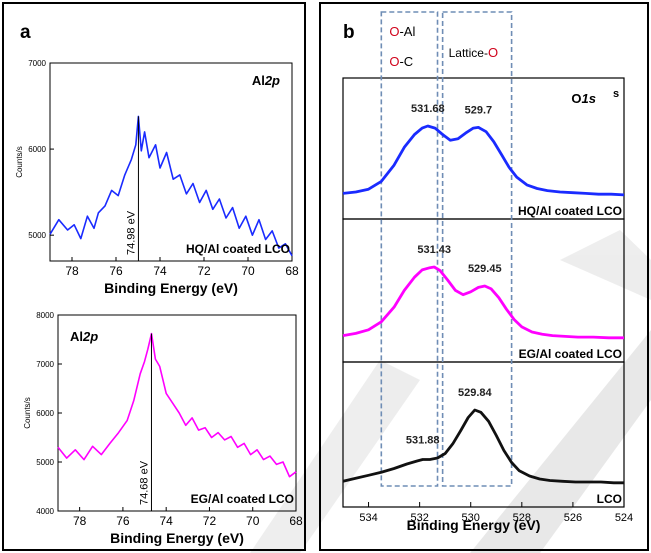 This screenshot has height=553, width=651. Describe the element at coordinates (483, 446) in the screenshot. I see `series-line-lco` at that location.